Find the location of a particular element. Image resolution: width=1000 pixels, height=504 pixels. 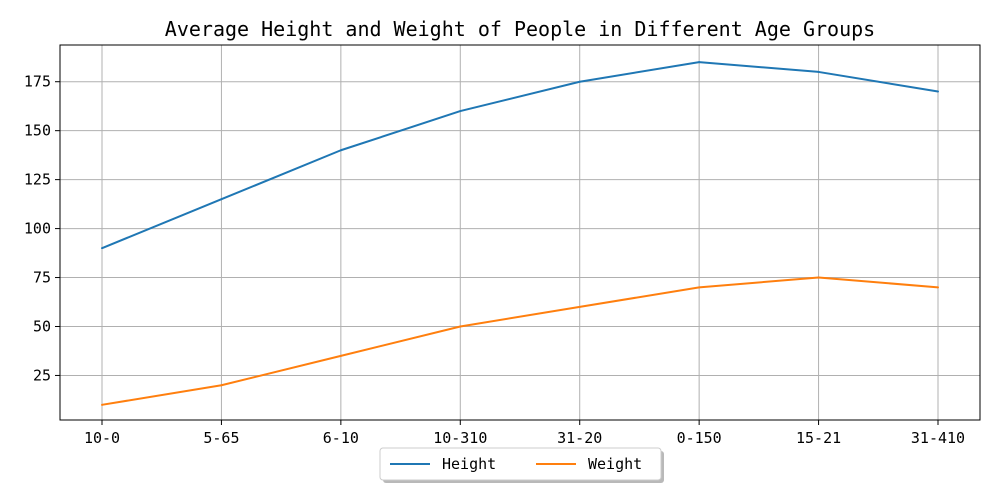

x-tick-label: 5-65 is located at coordinates (221, 438).